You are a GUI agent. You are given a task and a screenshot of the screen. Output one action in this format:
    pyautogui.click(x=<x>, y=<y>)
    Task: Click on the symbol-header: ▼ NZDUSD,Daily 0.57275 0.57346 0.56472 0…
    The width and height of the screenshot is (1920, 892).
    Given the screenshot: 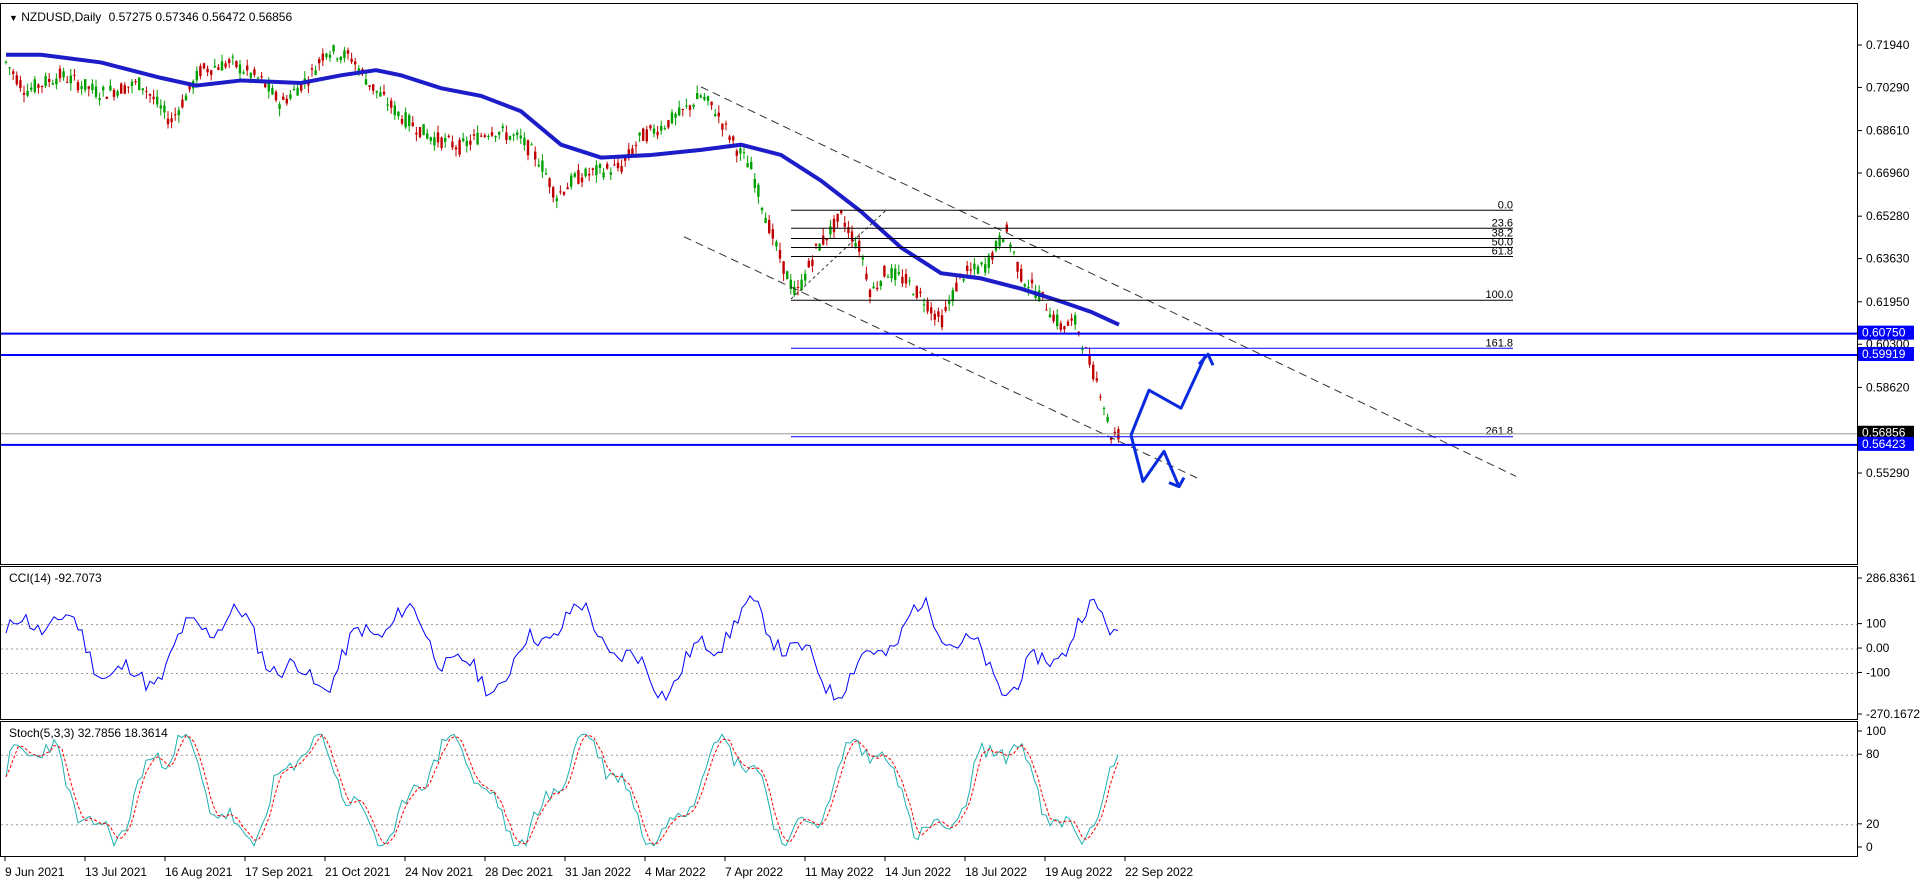 What is the action you would take?
    pyautogui.click(x=150, y=17)
    